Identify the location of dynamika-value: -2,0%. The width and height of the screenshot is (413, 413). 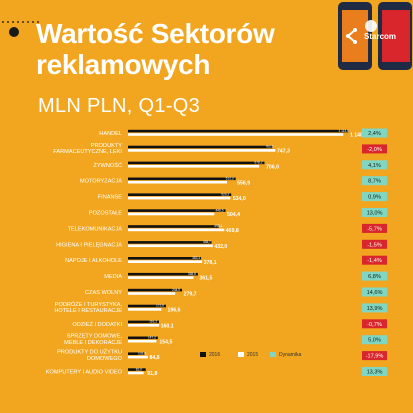
(374, 150).